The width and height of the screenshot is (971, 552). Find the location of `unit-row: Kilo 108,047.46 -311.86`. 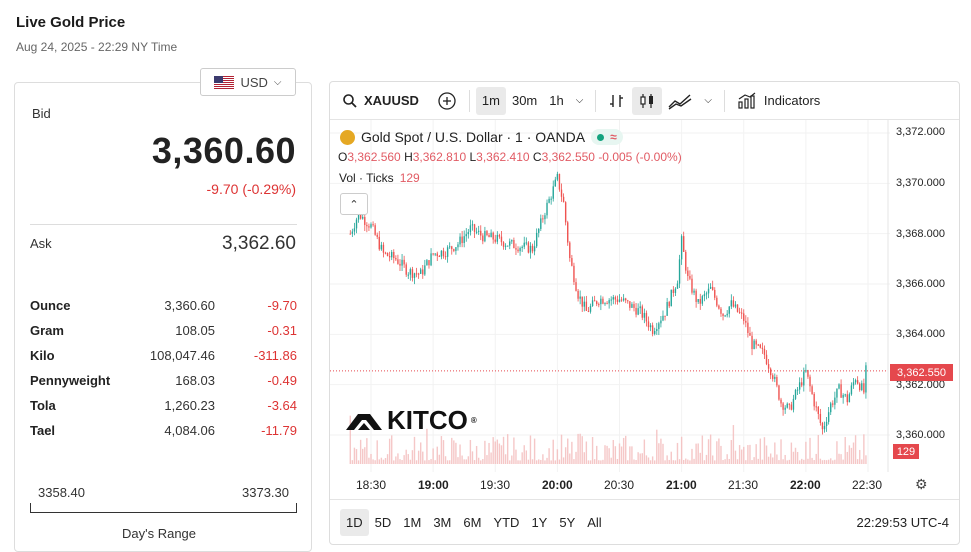

unit-row: Kilo 108,047.46 -311.86 is located at coordinates (164, 360).